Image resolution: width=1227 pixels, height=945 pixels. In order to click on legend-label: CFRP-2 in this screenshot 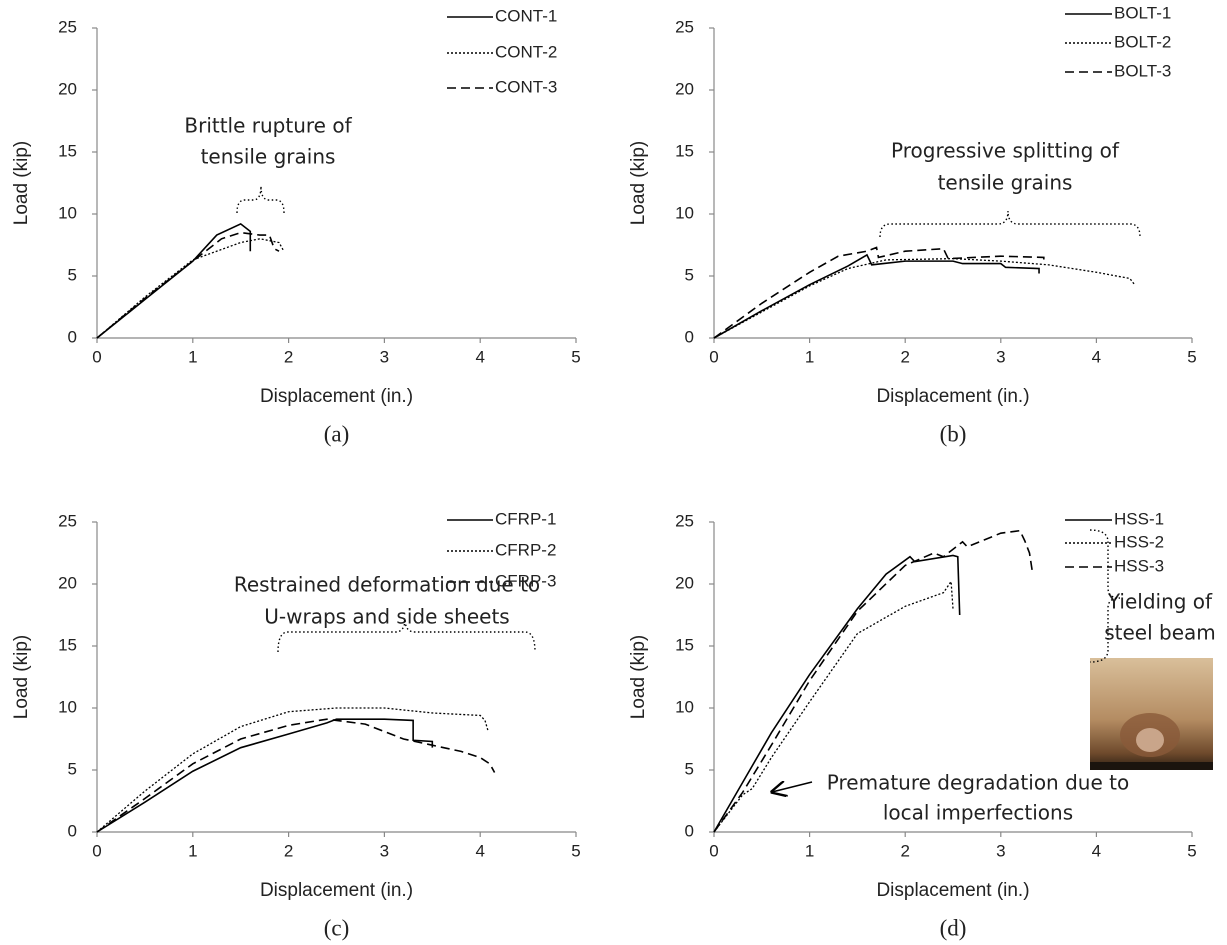, I will do `click(525, 549)`.